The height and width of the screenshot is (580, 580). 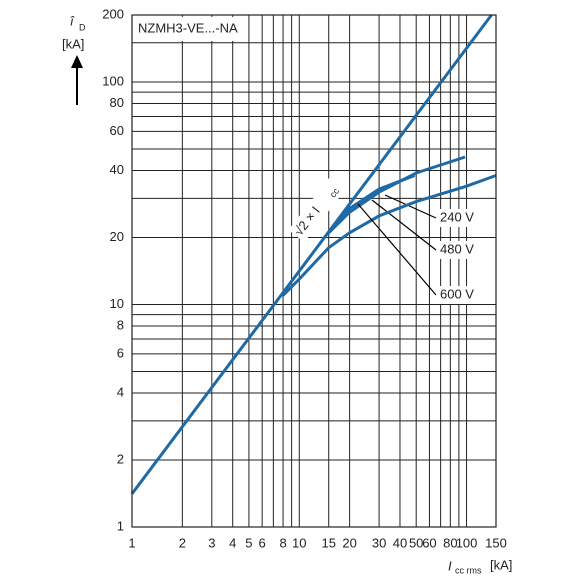 What do you see at coordinates (113, 13) in the screenshot?
I see `y-tick-label: 200` at bounding box center [113, 13].